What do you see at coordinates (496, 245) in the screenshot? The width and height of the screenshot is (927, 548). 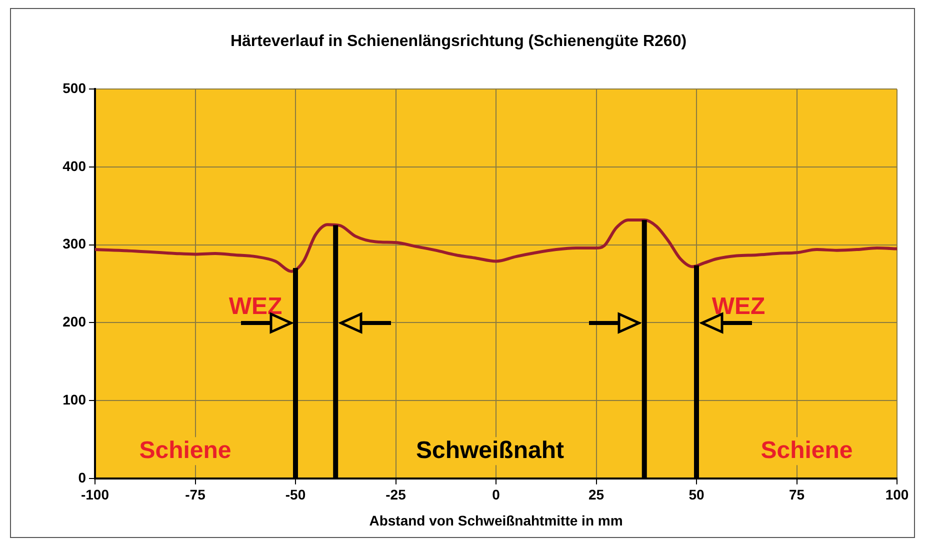 I see `line-series` at bounding box center [496, 245].